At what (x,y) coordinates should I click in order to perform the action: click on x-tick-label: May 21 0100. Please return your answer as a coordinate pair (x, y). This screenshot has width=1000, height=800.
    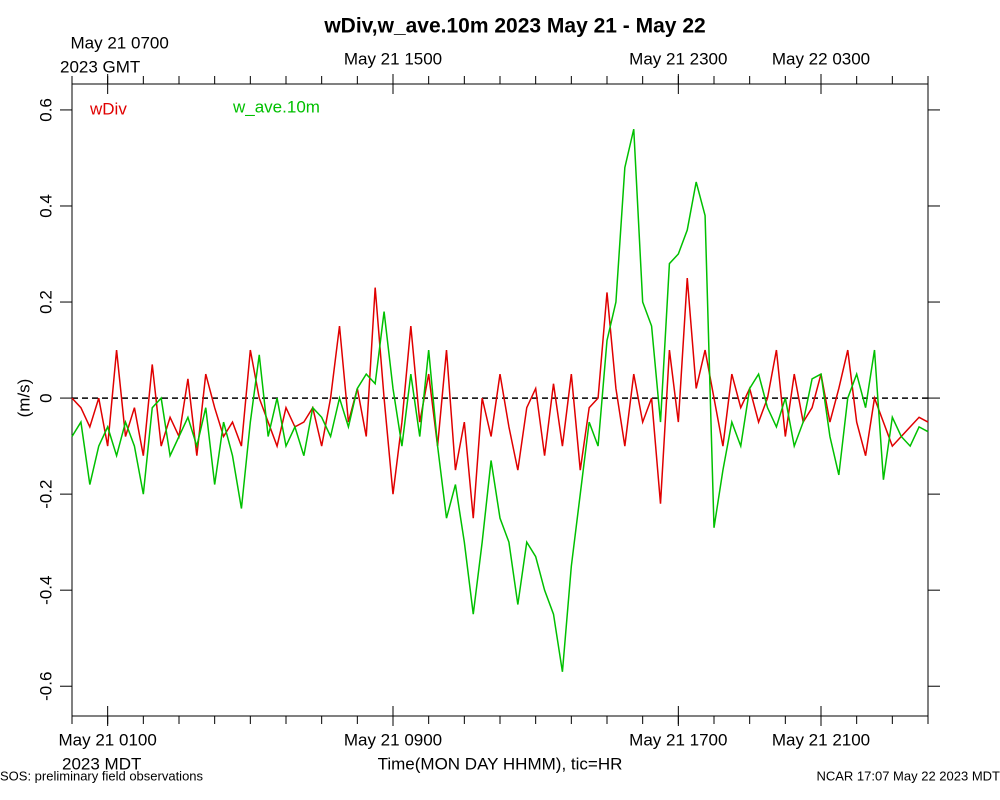
    Looking at the image, I should click on (108, 739).